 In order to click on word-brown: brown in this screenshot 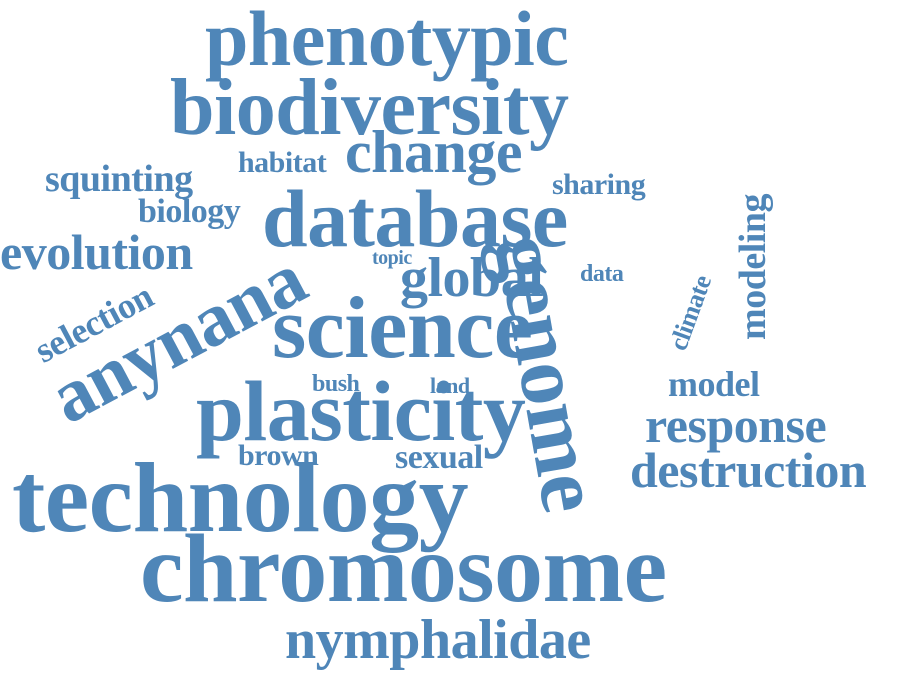, I will do `click(278, 455)`.